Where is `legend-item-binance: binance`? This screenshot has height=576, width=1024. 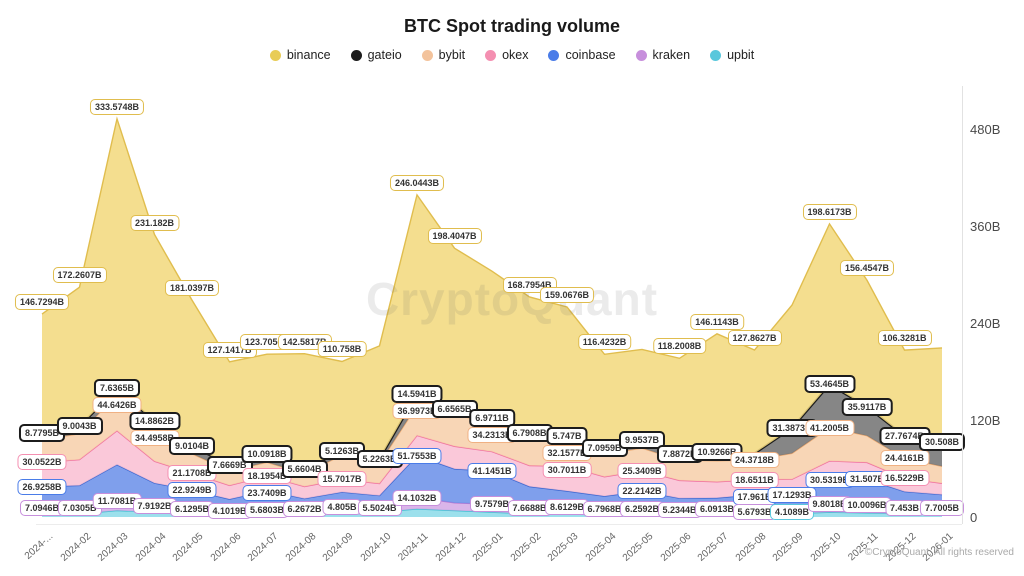 legend-item-binance: binance is located at coordinates (300, 55).